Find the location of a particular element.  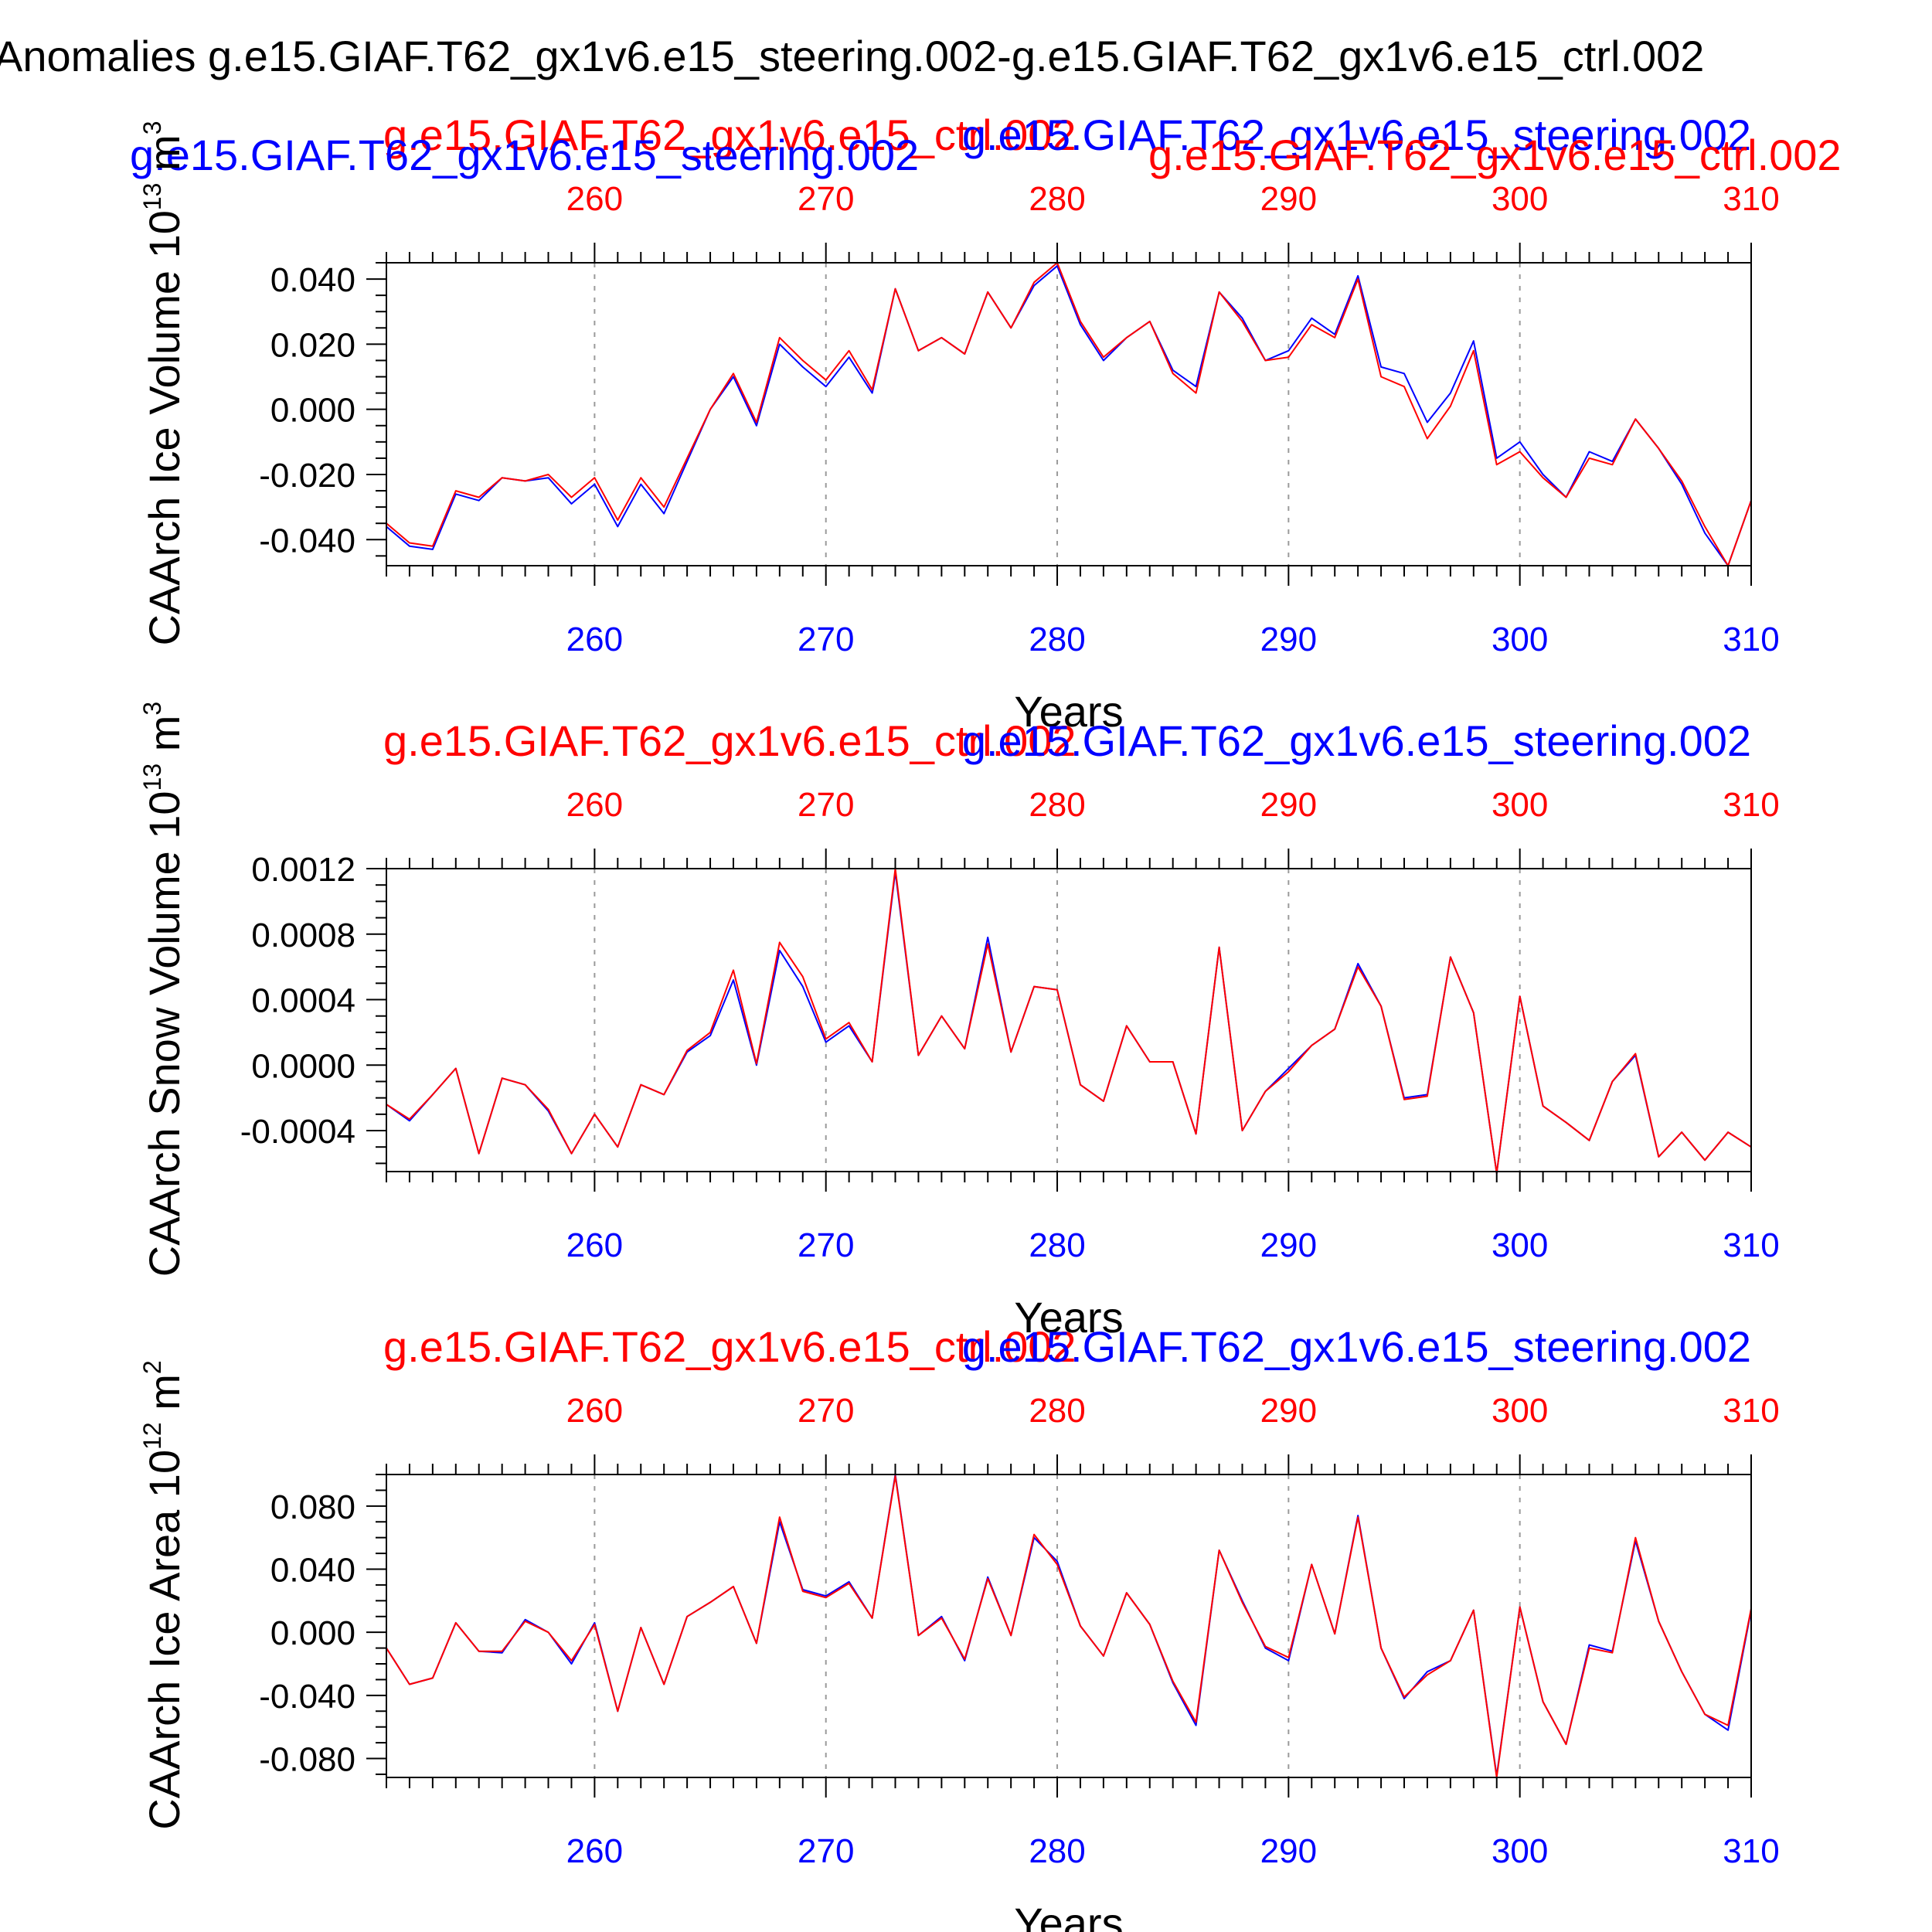

y-axis-title-text: CAArch Snow Volume 10 is located at coordinates (165, 1034).